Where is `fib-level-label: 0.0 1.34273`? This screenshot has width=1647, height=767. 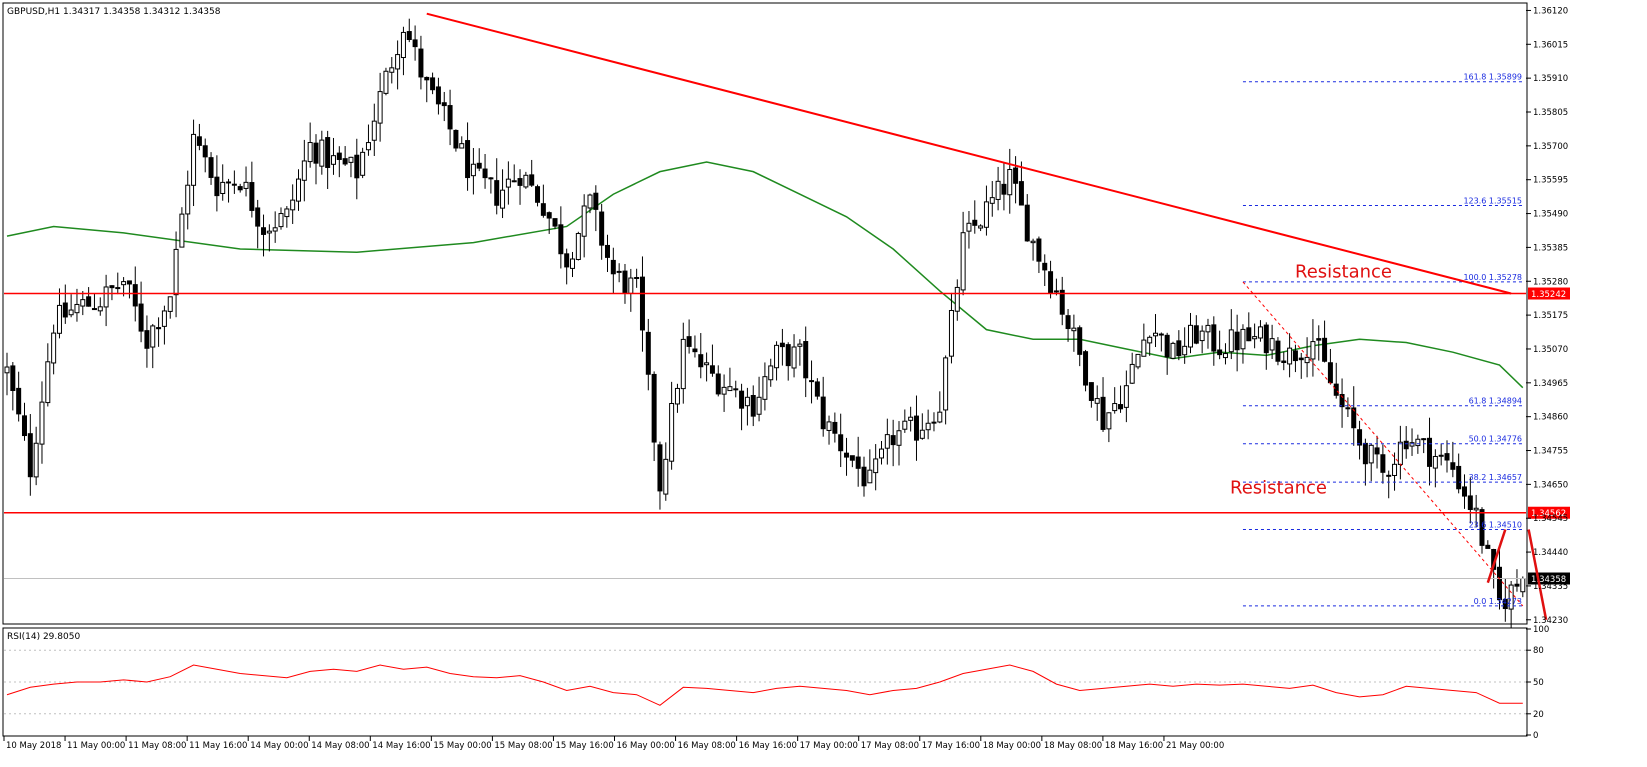
fib-level-label: 0.0 1.34273 is located at coordinates (1498, 601).